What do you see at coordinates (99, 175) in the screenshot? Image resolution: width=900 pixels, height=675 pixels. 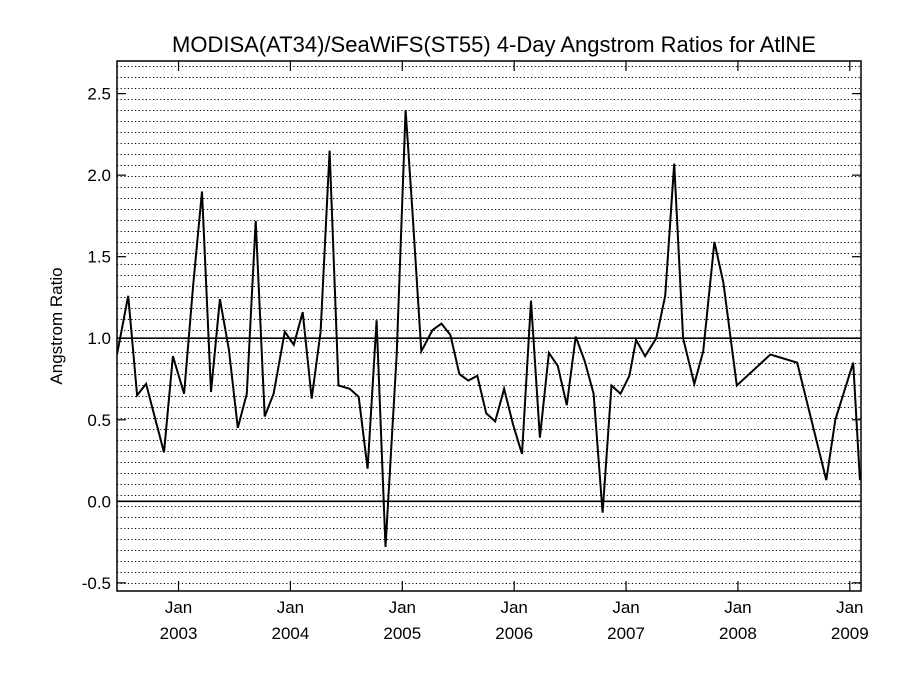 I see `y-tick-label: 2.0` at bounding box center [99, 175].